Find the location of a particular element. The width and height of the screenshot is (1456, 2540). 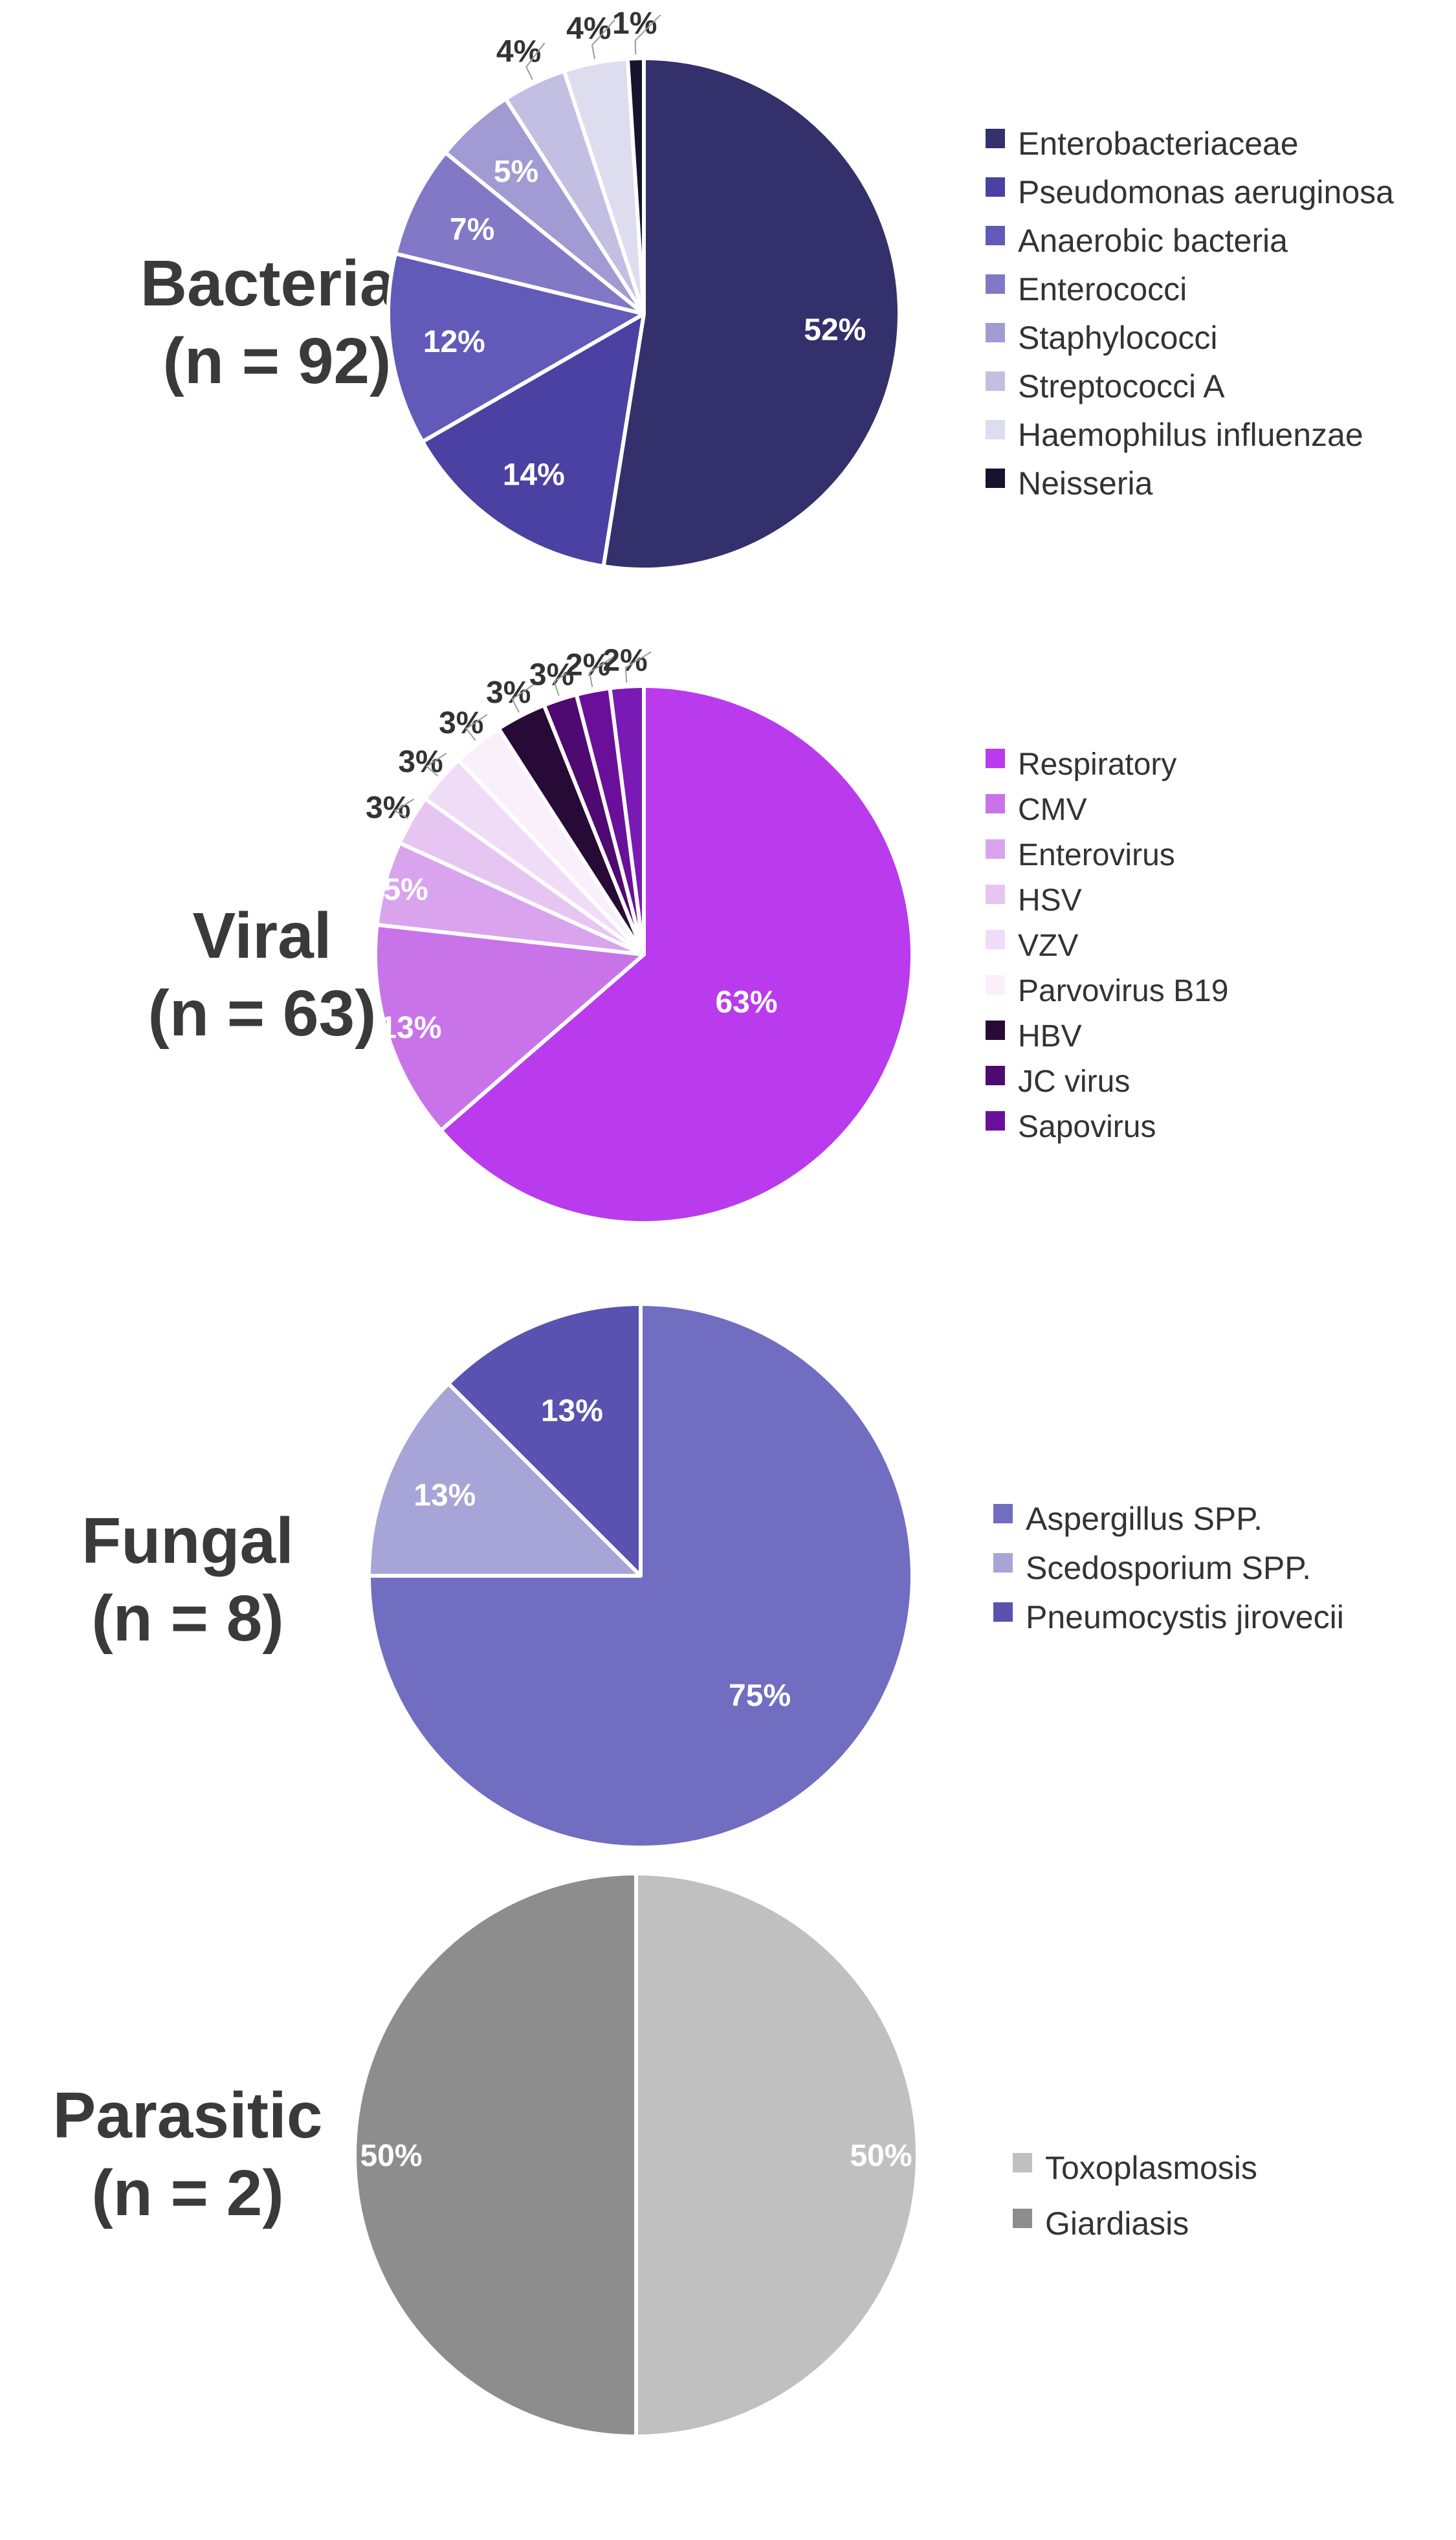

legend-label: Enterobacteriaceae is located at coordinates (1158, 144).